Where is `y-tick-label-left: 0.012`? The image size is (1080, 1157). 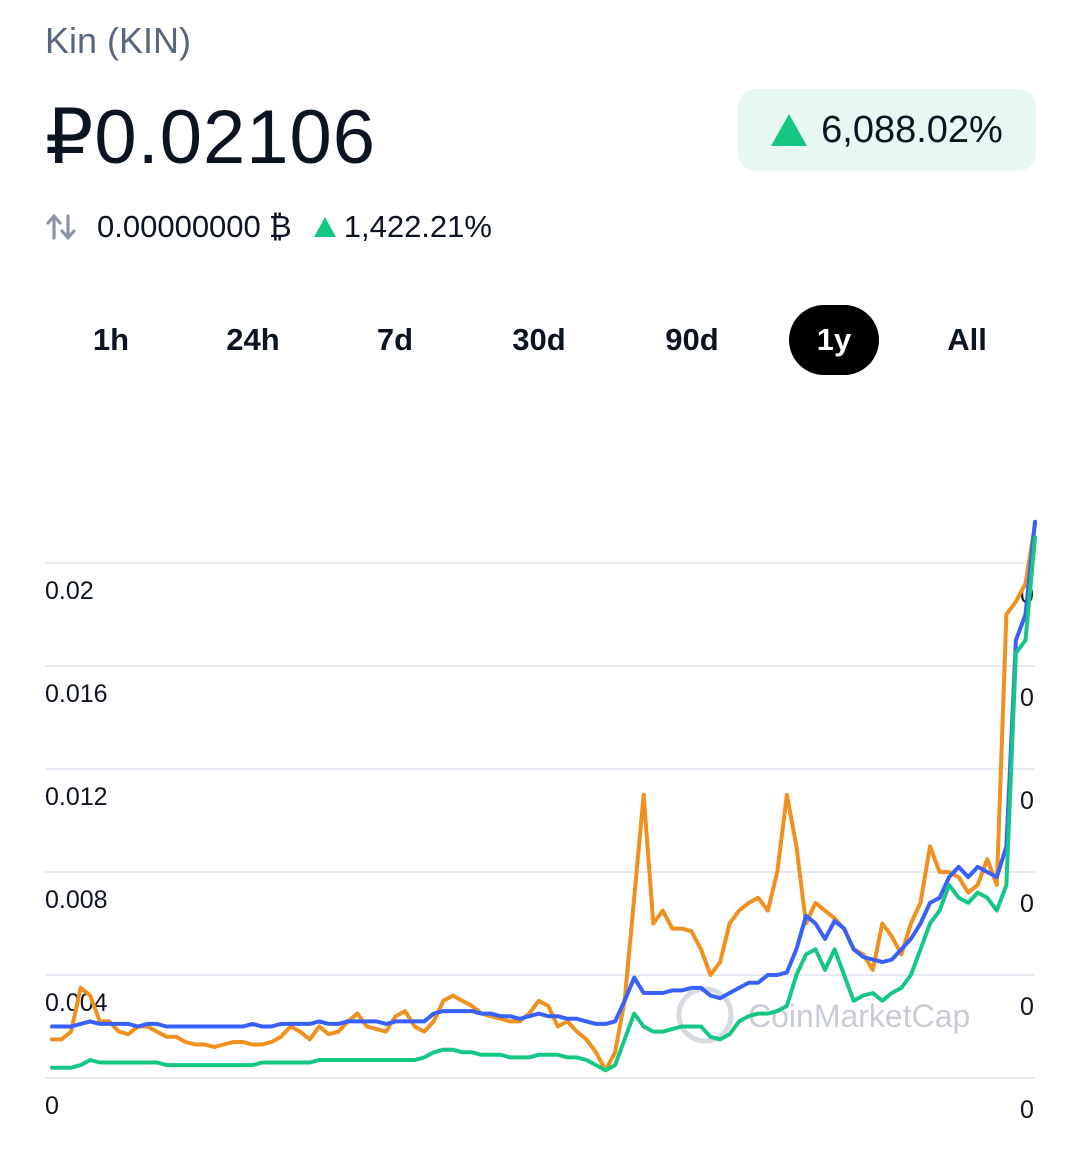
y-tick-label-left: 0.012 is located at coordinates (76, 797).